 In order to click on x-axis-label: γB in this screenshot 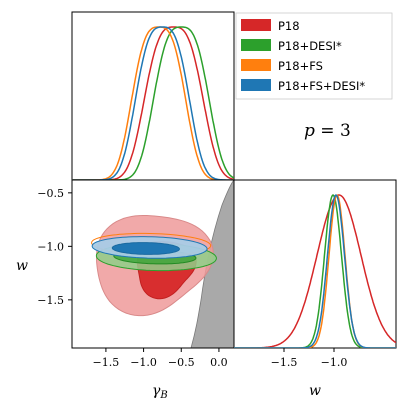, I will do `click(160, 392)`.